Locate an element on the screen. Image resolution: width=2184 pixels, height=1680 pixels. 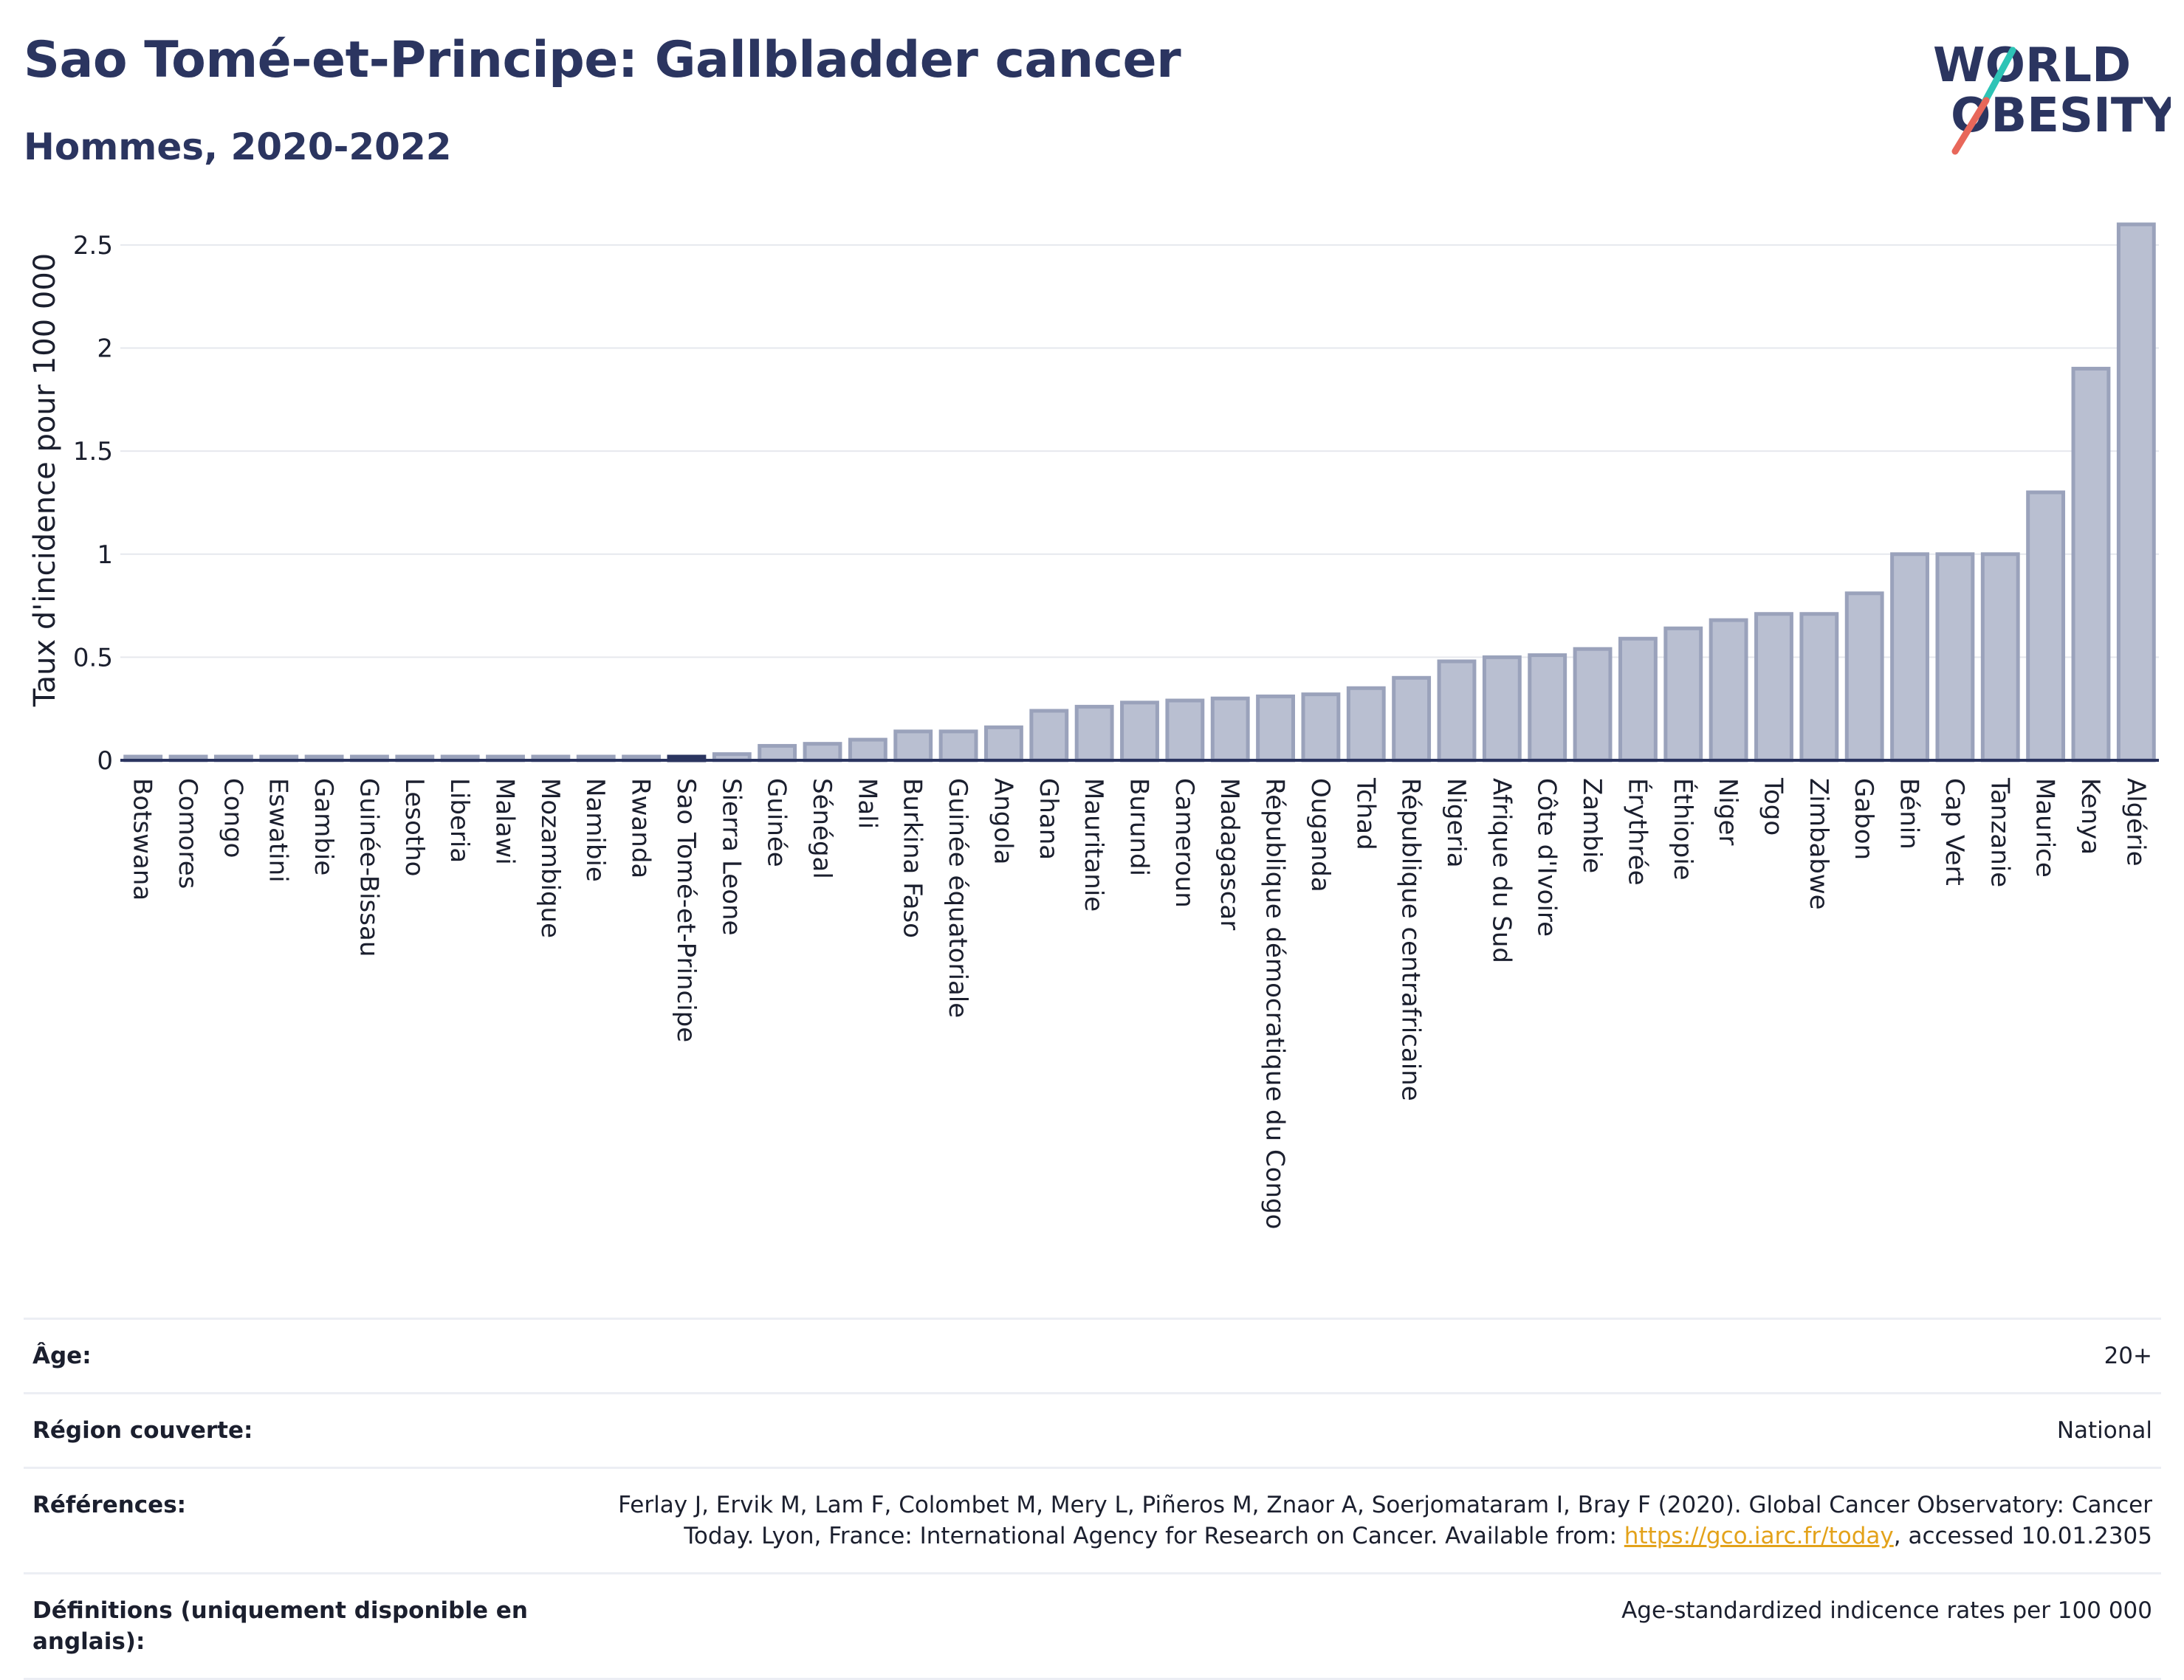
x-tick-label: Afrique du Sud is located at coordinates (1501, 871).